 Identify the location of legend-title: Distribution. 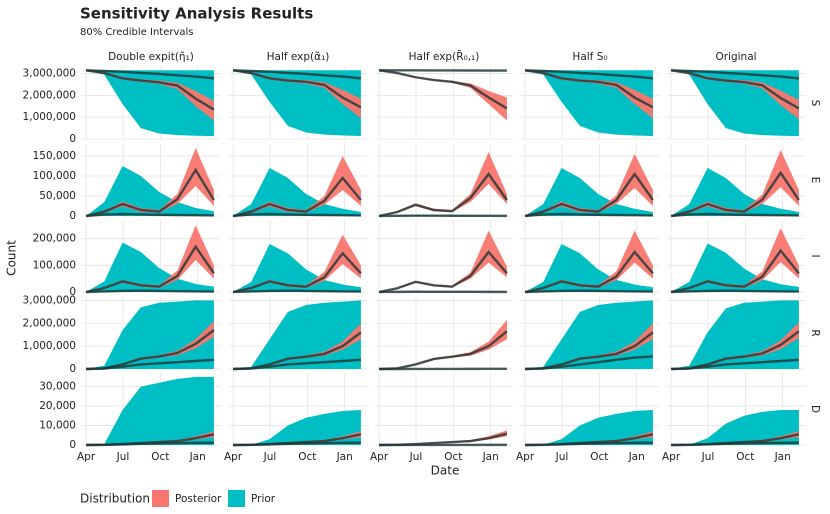
(115, 499).